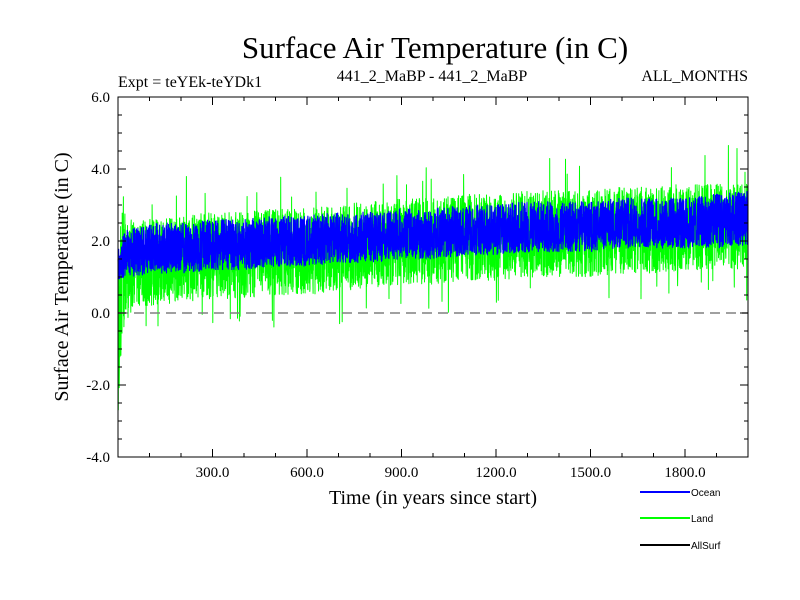 The image size is (800, 600). I want to click on subtitle-months: ALL_MONTHS, so click(694, 76).